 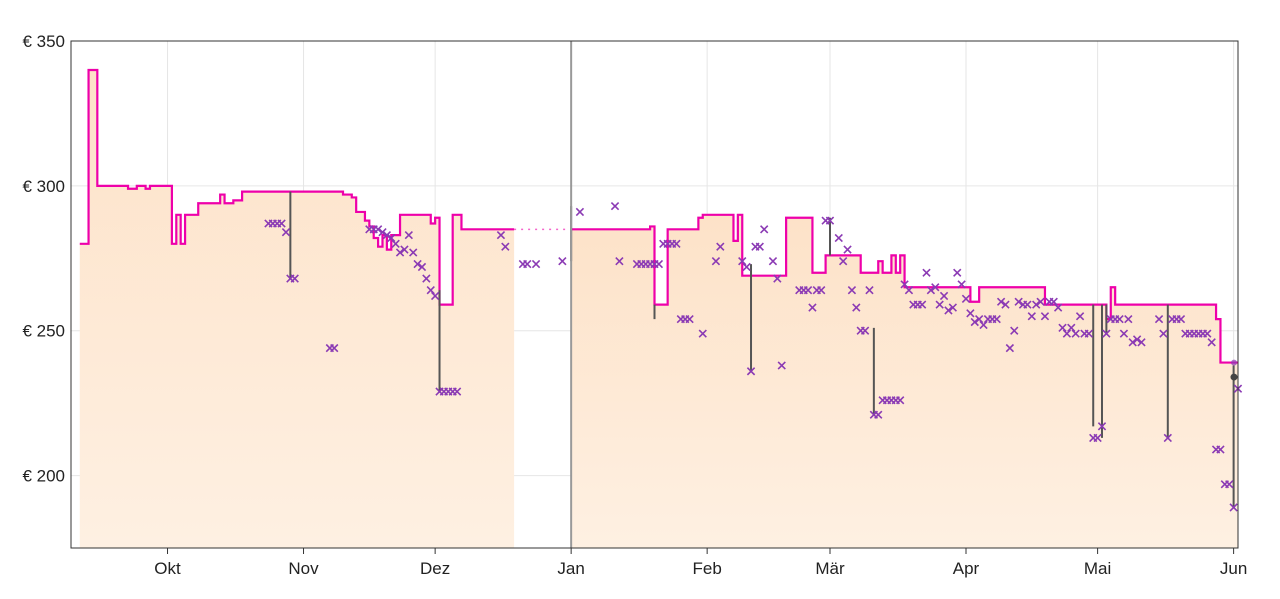 What do you see at coordinates (1097, 568) in the screenshot?
I see `x-tick-label: Mai` at bounding box center [1097, 568].